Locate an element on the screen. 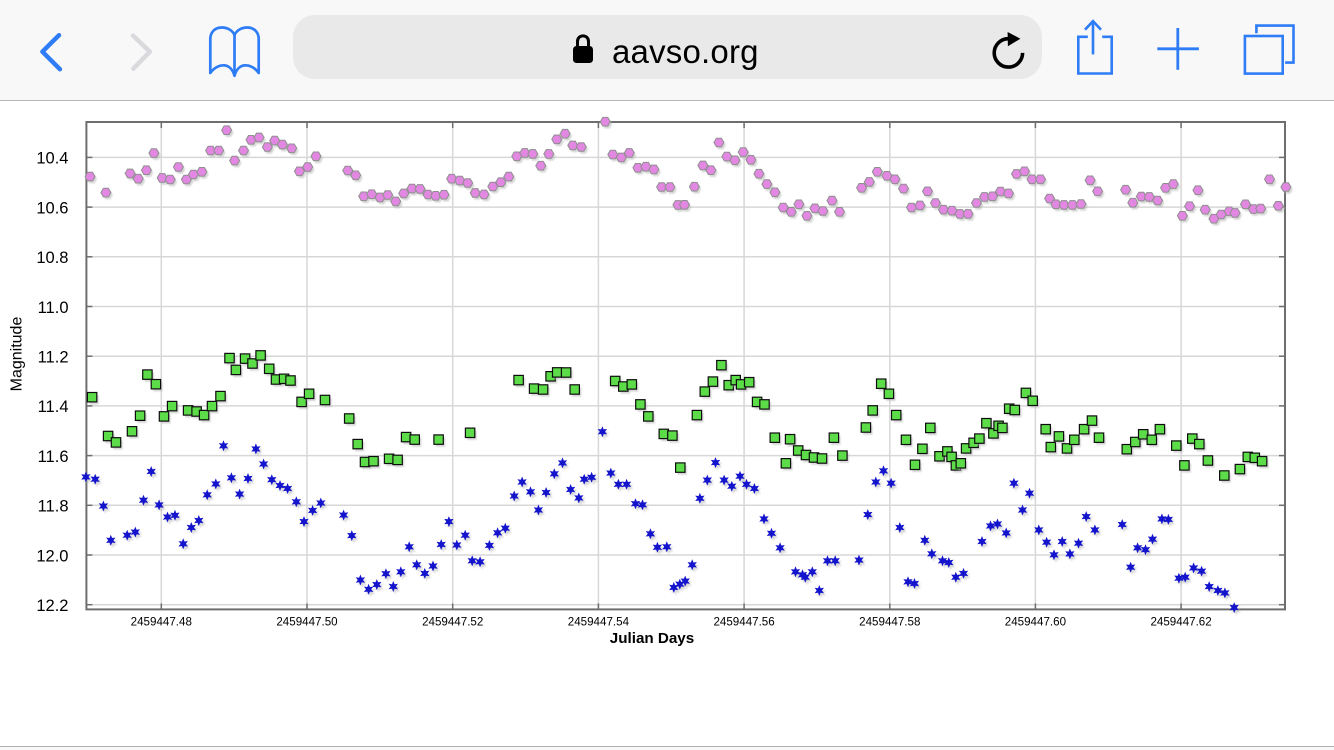 This screenshot has height=750, width=1334. svg-text: 2459447.50 is located at coordinates (306, 622).